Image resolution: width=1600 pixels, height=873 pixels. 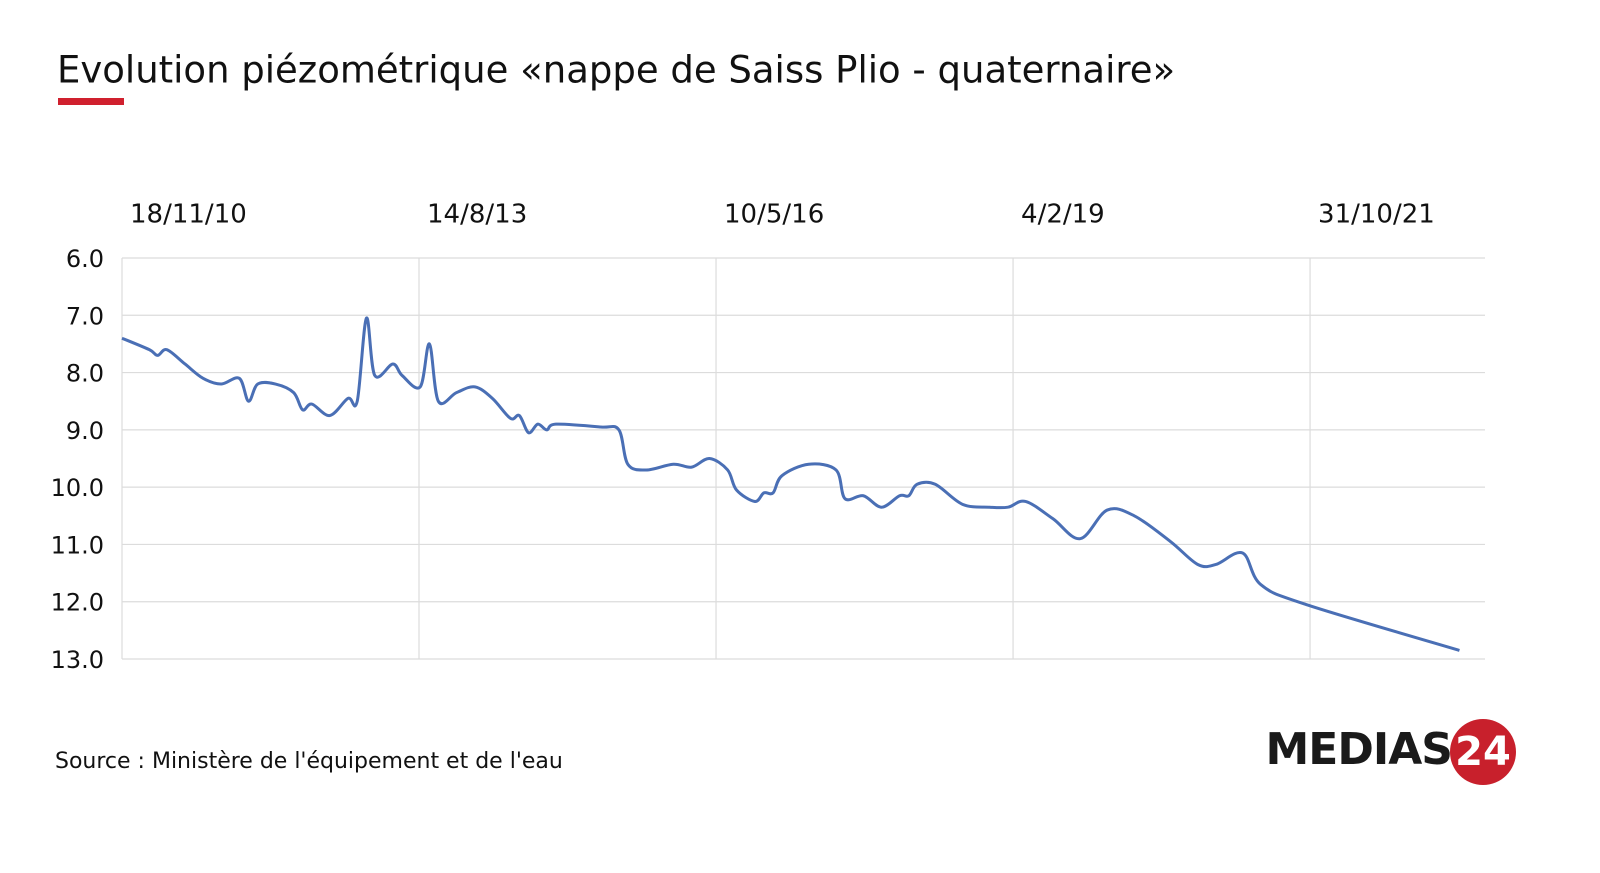 What do you see at coordinates (85, 374) in the screenshot?
I see `y-tick-label: 8.0` at bounding box center [85, 374].